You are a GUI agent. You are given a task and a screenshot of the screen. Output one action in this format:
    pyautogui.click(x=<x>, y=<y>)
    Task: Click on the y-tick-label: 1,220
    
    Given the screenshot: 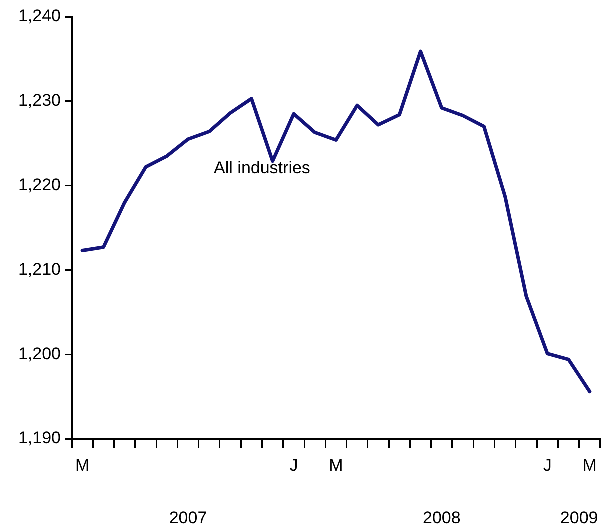 What is the action you would take?
    pyautogui.click(x=39, y=184)
    